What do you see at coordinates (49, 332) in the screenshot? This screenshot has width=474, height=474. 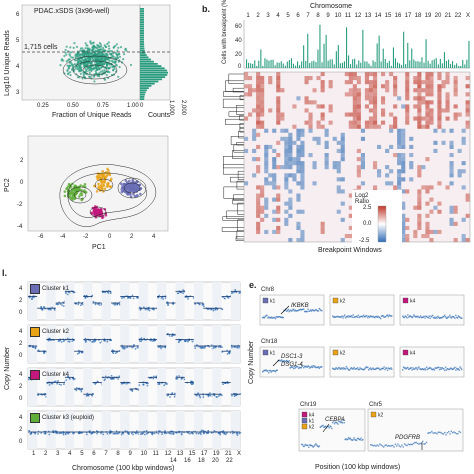 I see `cluster-label-k2: Cluster k2` at bounding box center [49, 332].